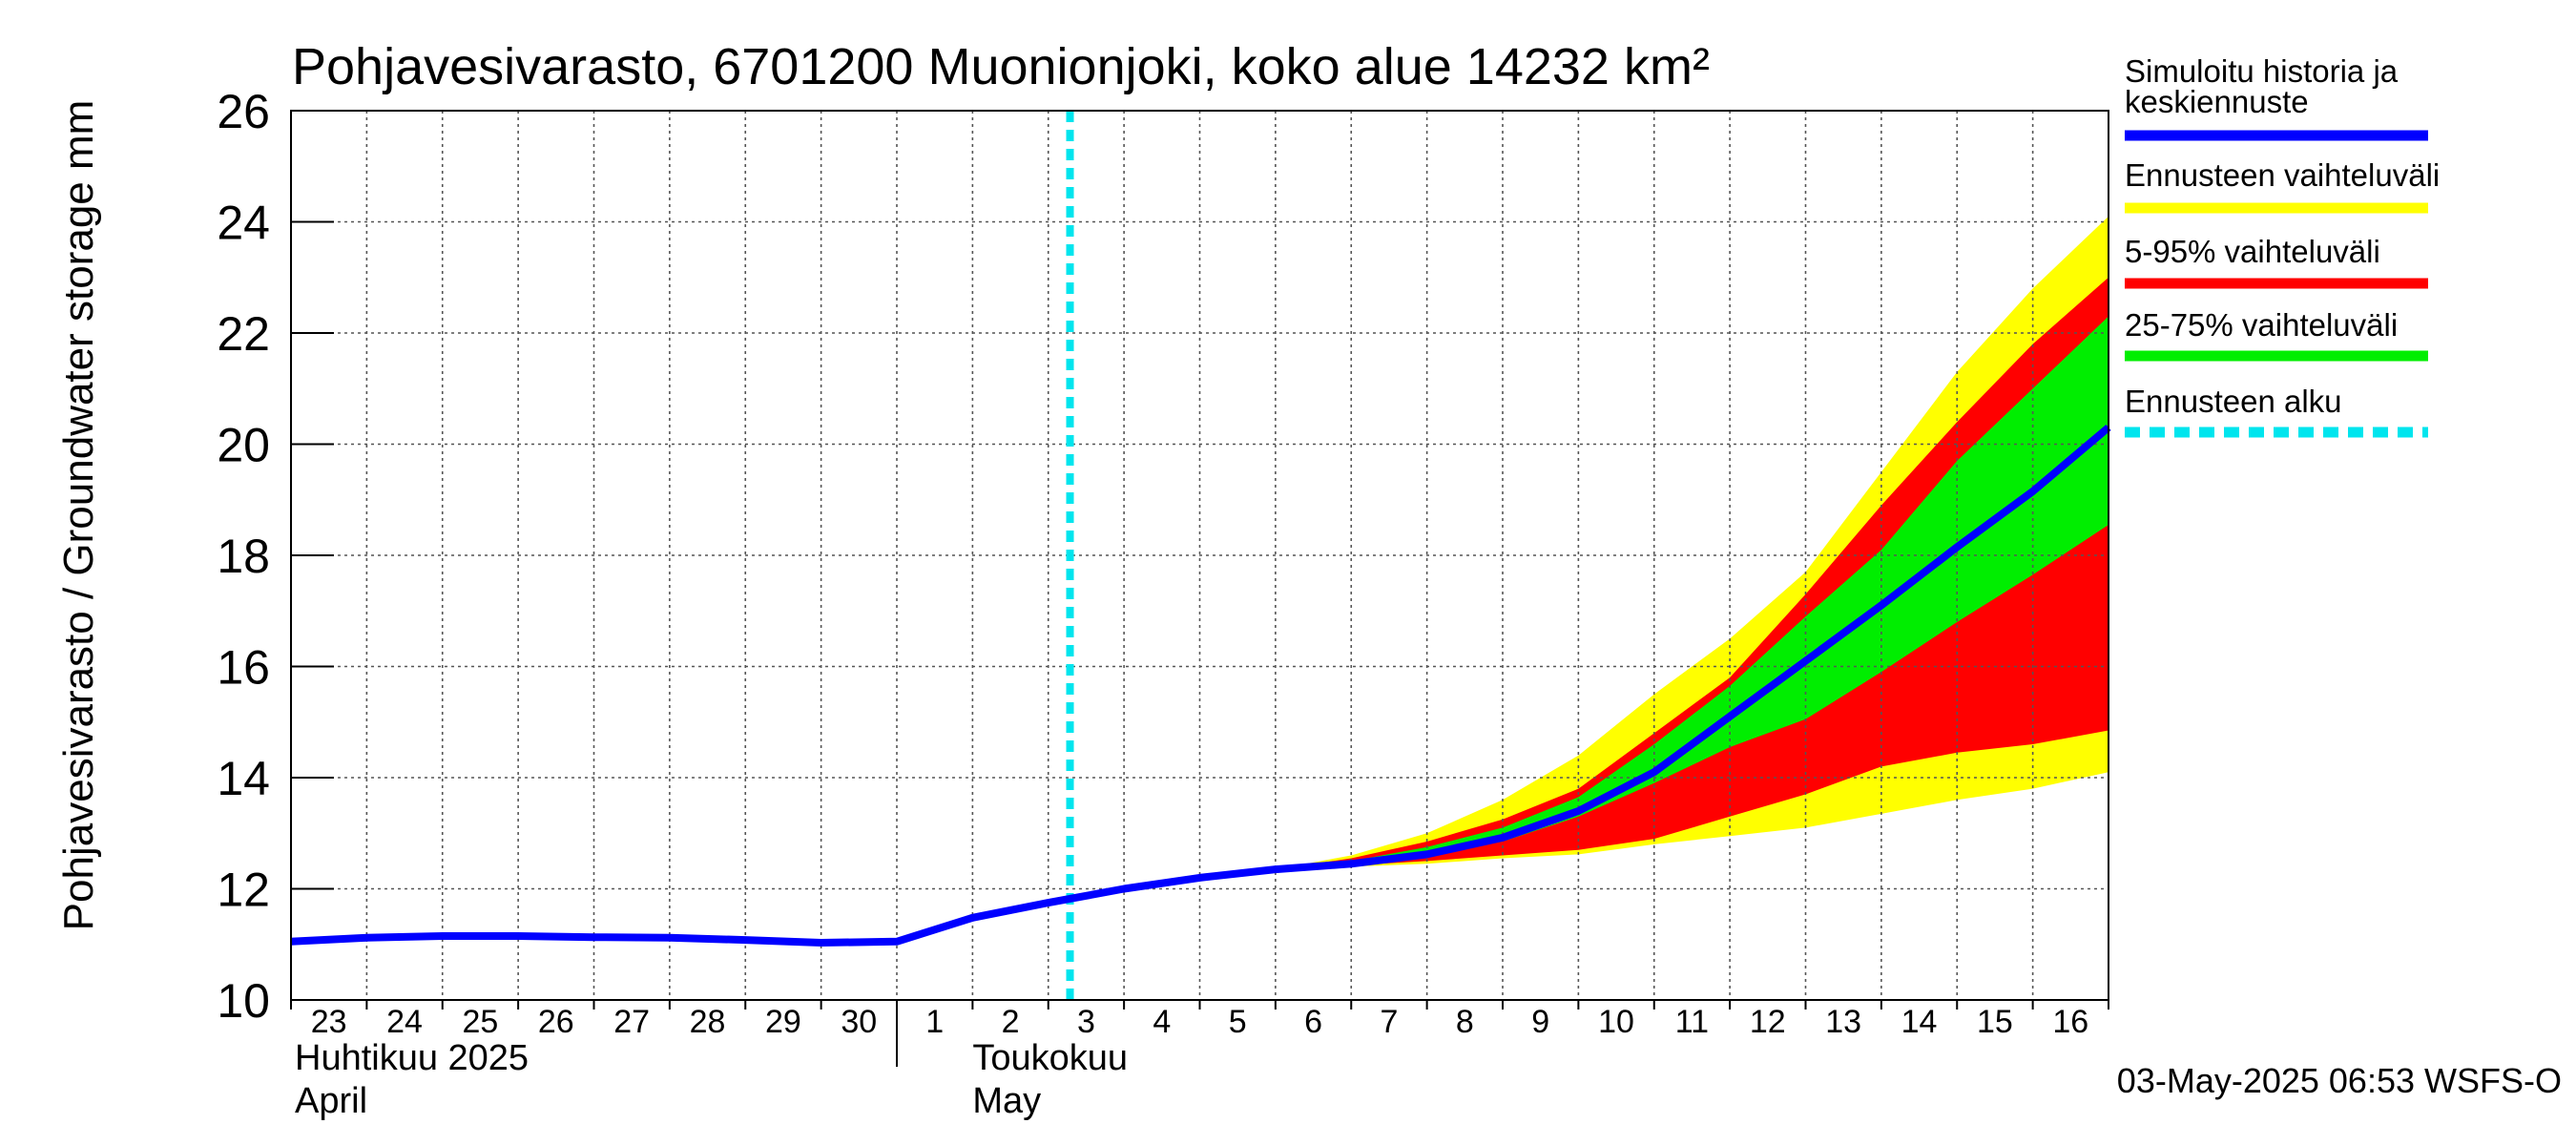 The image size is (2576, 1145). What do you see at coordinates (2339, 1081) in the screenshot?
I see `timestamp: 03-May-2025 06:53 WSFS-O` at bounding box center [2339, 1081].